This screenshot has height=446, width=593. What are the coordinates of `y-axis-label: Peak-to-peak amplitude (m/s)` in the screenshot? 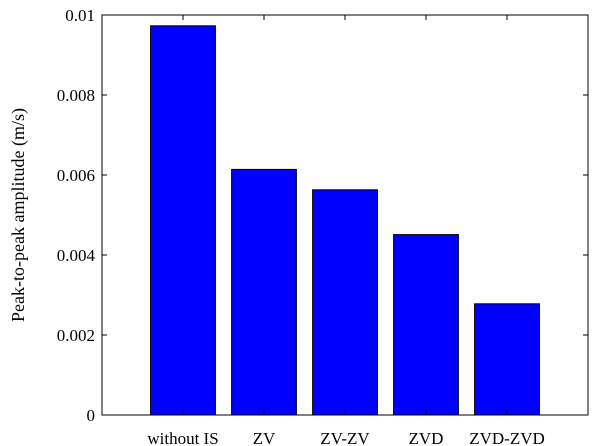 It's located at (18, 215).